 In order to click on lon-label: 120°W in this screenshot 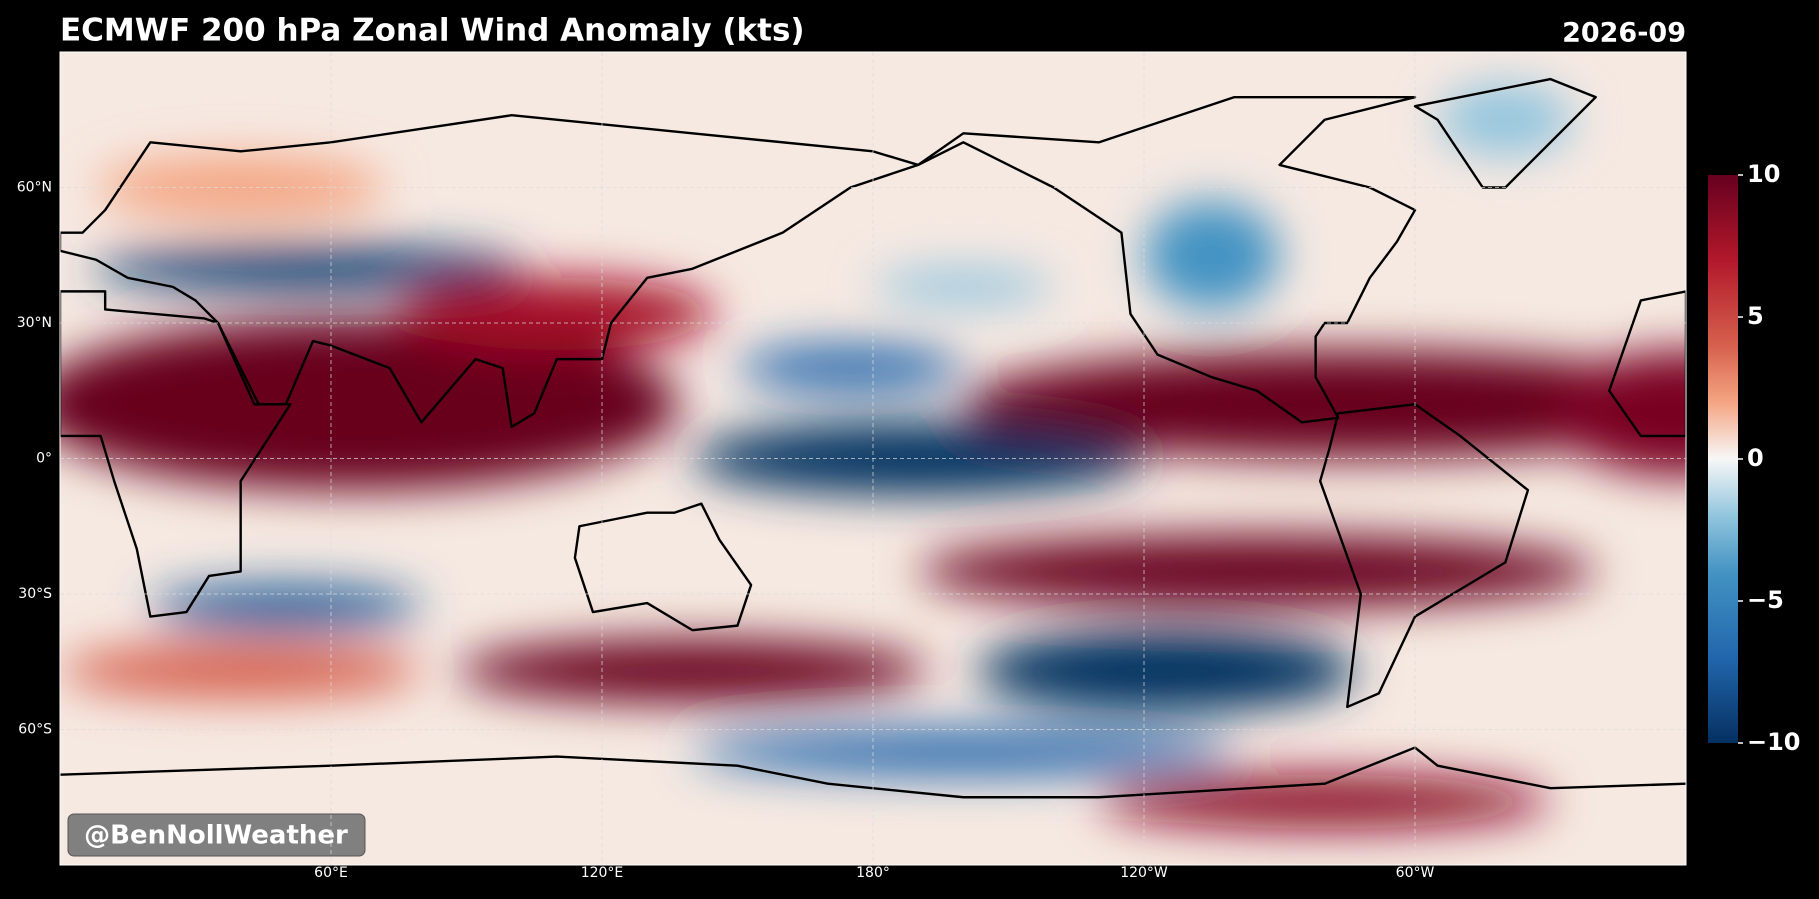, I will do `click(1144, 873)`.